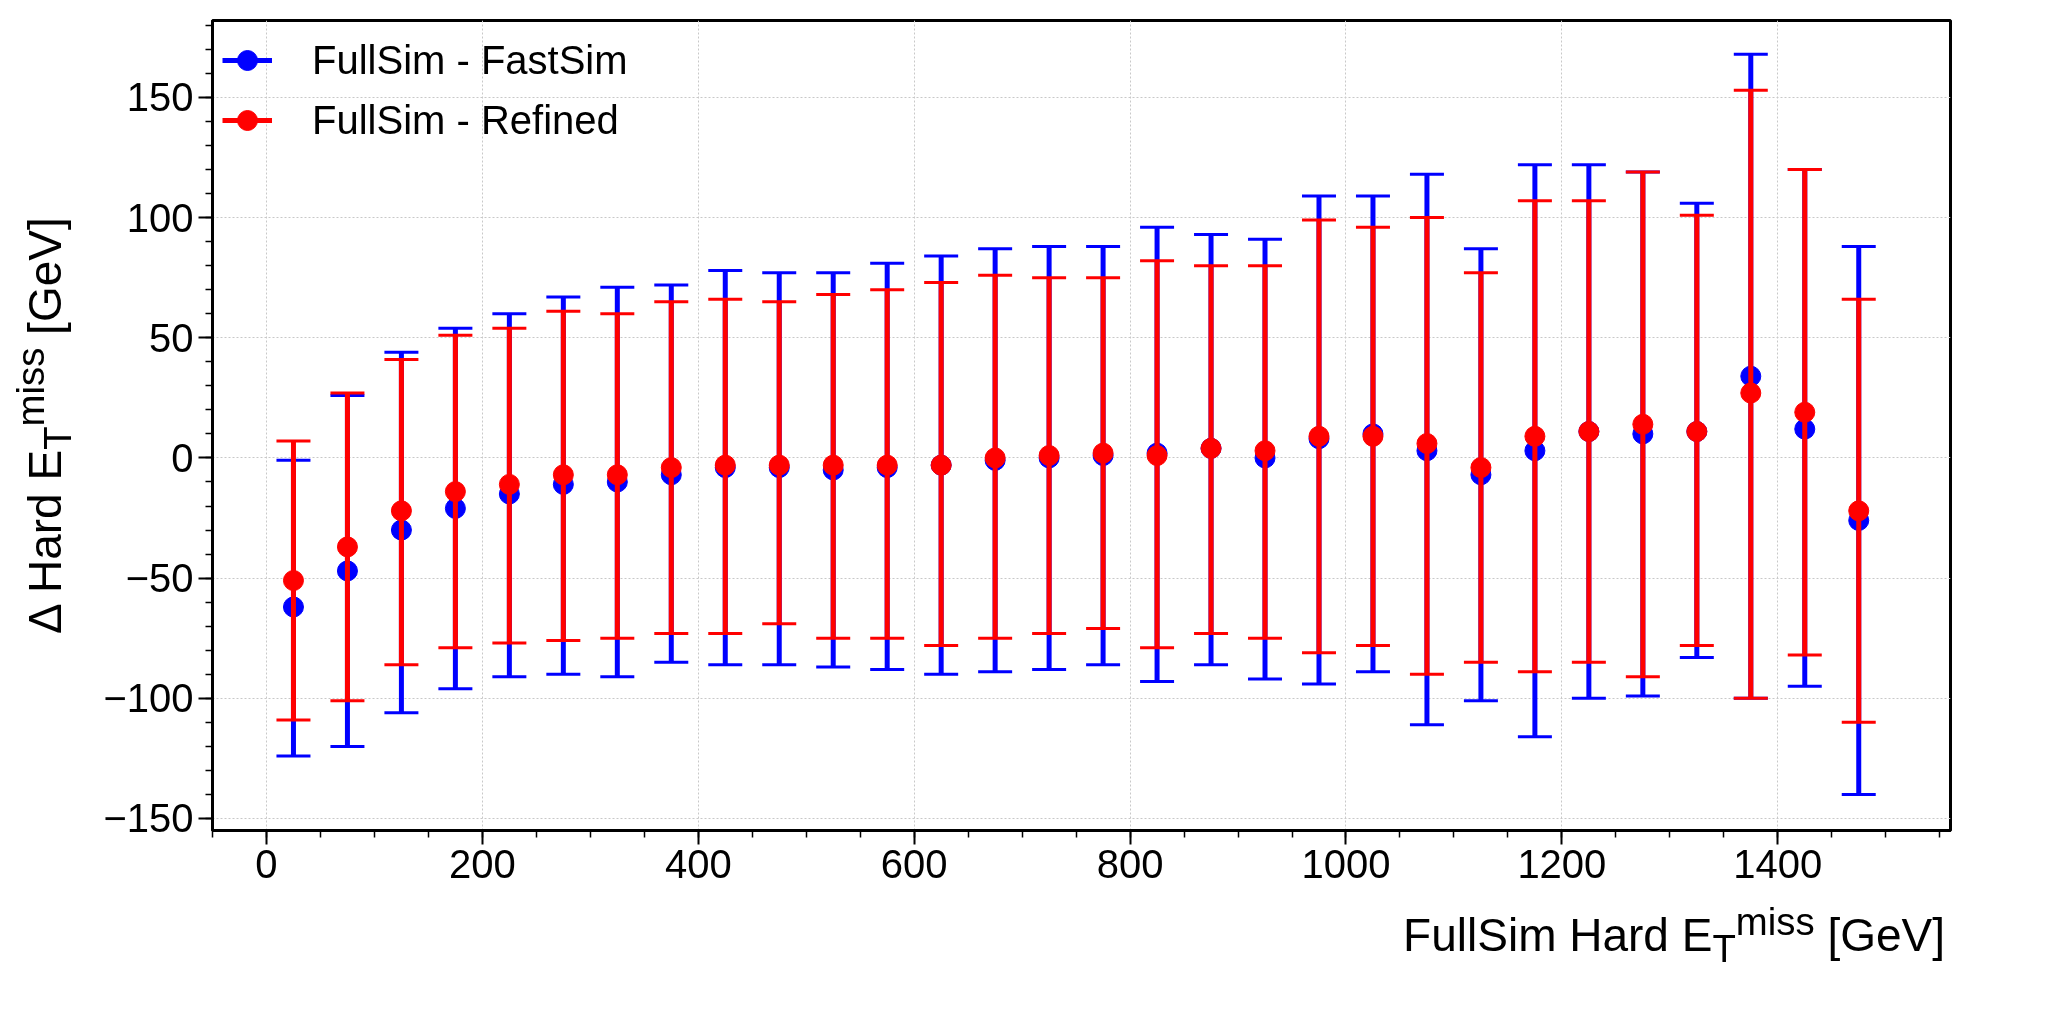  Describe the element at coordinates (148, 698) in the screenshot. I see `y-tick-label: −100` at that location.